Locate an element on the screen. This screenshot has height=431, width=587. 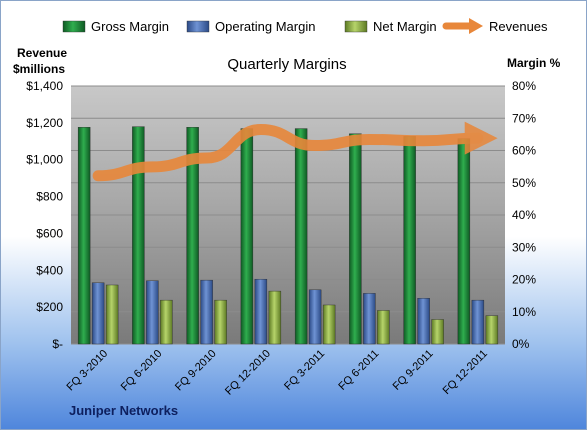
chart-title: Quarterly Margins is located at coordinates (286, 64).